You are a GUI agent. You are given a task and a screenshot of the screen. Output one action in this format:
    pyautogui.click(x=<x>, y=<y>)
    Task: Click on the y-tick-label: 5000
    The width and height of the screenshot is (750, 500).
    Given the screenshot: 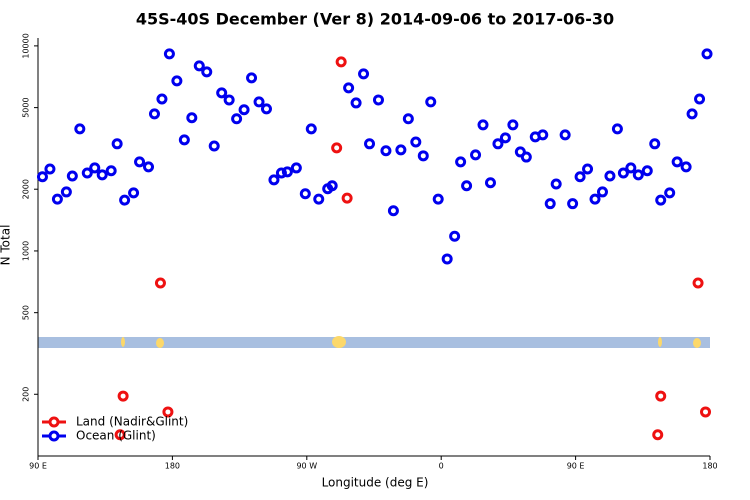 What is the action you would take?
    pyautogui.click(x=26, y=107)
    